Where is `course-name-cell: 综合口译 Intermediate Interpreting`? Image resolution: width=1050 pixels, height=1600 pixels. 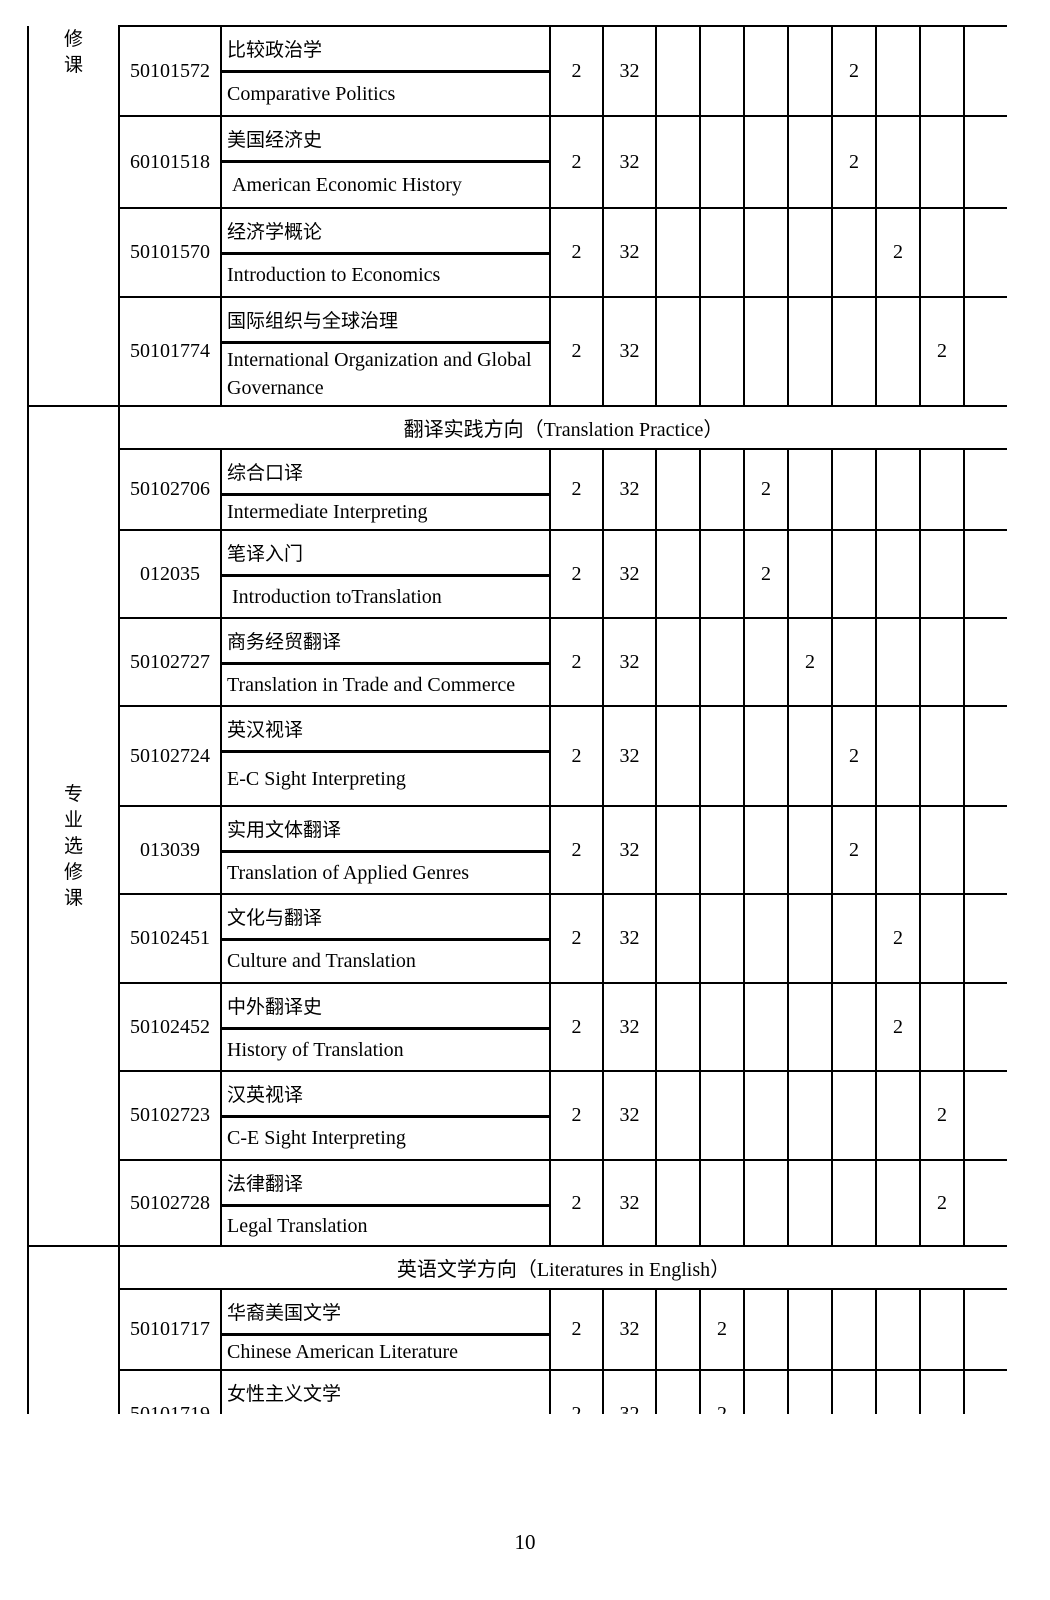 course-name-cell: 综合口译 Intermediate Interpreting is located at coordinates (385, 489).